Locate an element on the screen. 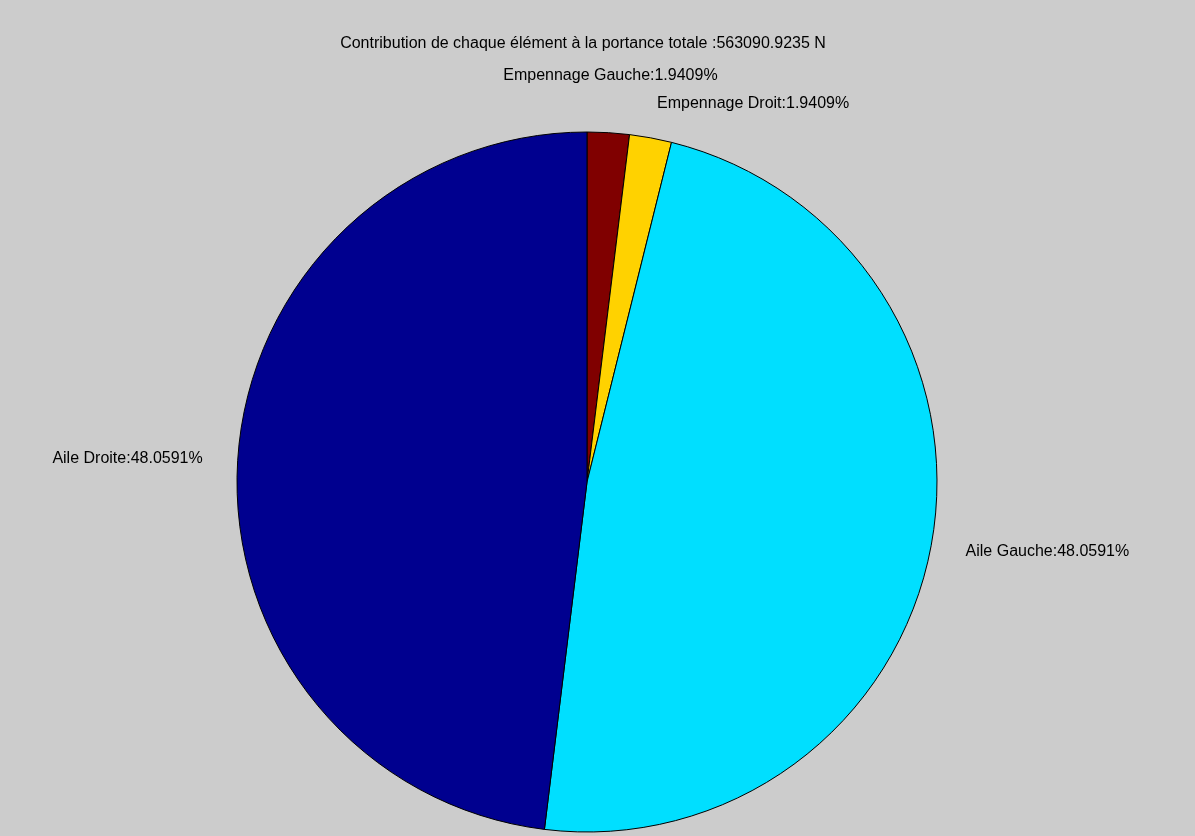  slice-label: Aile Droite:48.0591% is located at coordinates (127, 457).